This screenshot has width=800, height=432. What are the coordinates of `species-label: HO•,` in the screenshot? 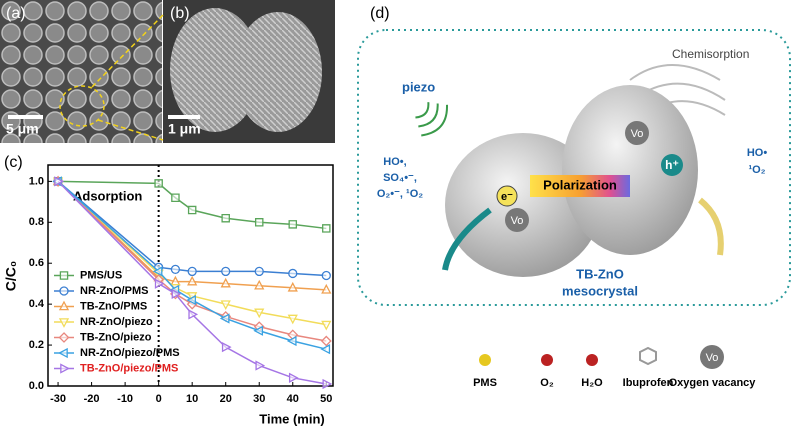 It's located at (394, 162).